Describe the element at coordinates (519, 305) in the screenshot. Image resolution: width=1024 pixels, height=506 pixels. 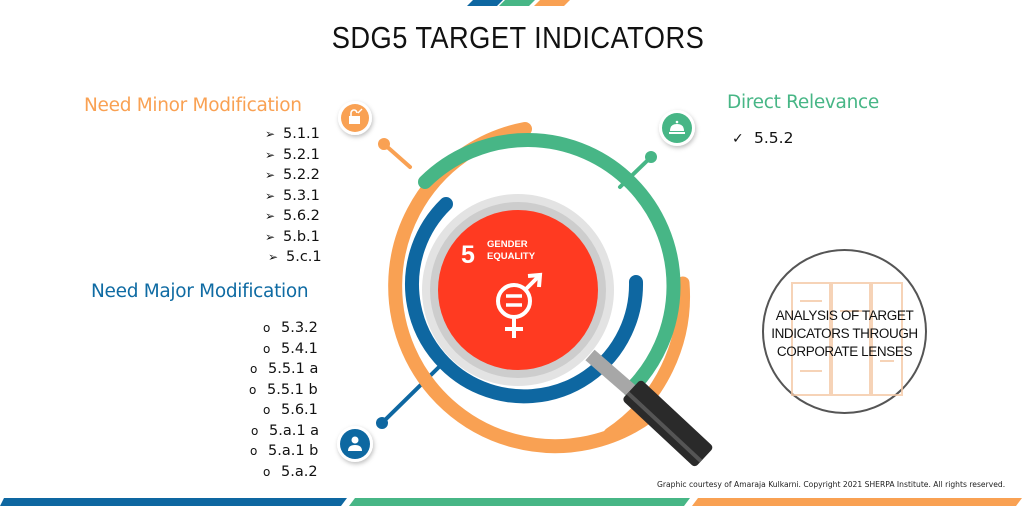
I see `gender-equality-icon` at that location.